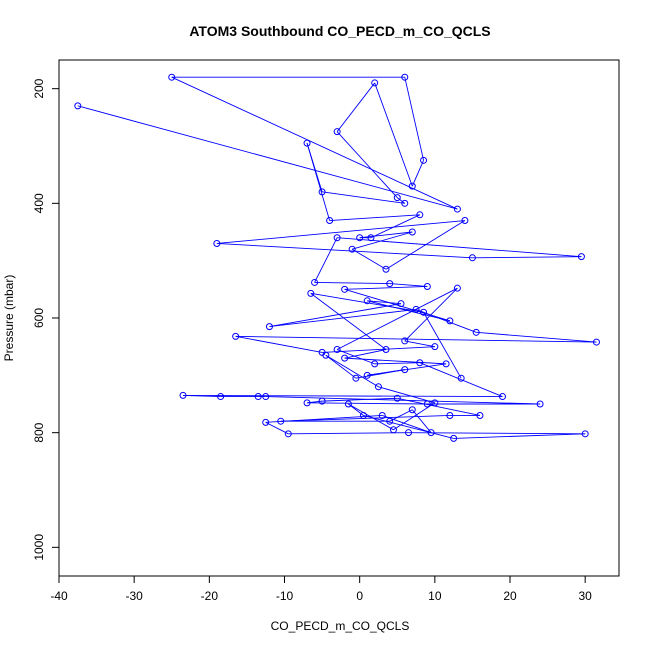 This screenshot has width=650, height=650. I want to click on y-tick-label: 1000, so click(39, 547).